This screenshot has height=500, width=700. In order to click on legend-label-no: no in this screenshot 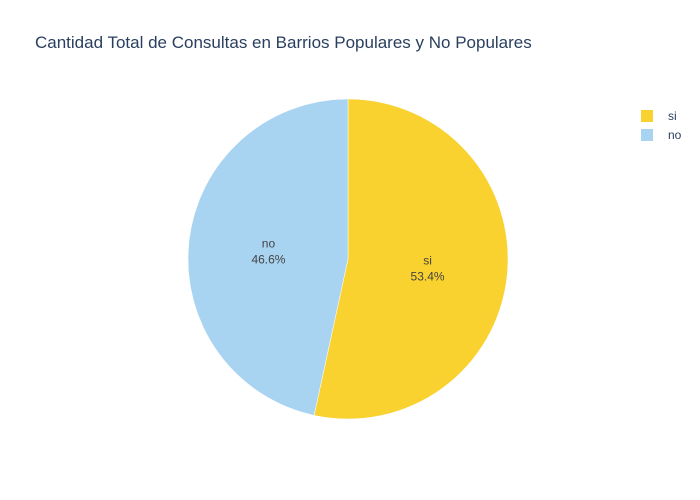, I will do `click(675, 134)`.